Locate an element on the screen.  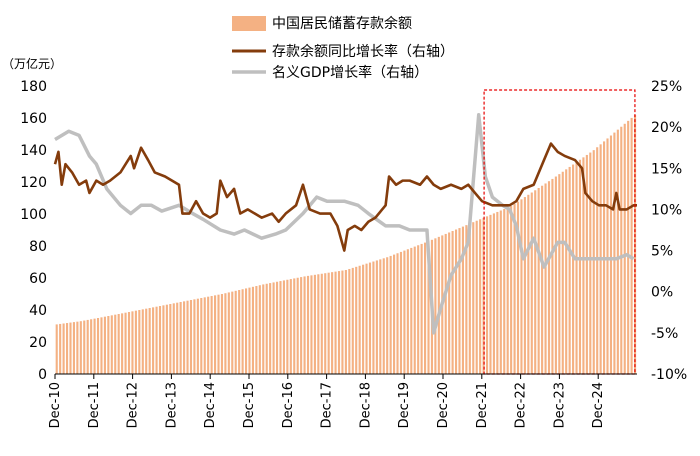
left-tick-label: 100 is located at coordinates (33, 215).